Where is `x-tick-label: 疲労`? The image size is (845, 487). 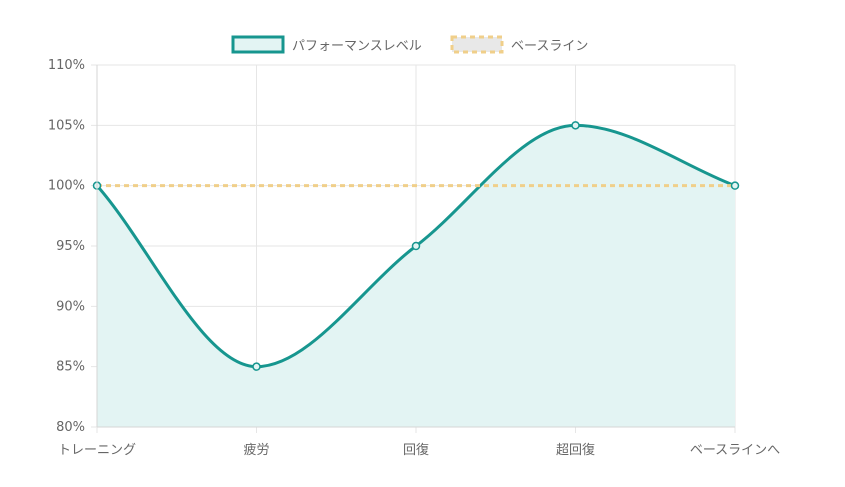
x-tick-label: 疲労 is located at coordinates (256, 450).